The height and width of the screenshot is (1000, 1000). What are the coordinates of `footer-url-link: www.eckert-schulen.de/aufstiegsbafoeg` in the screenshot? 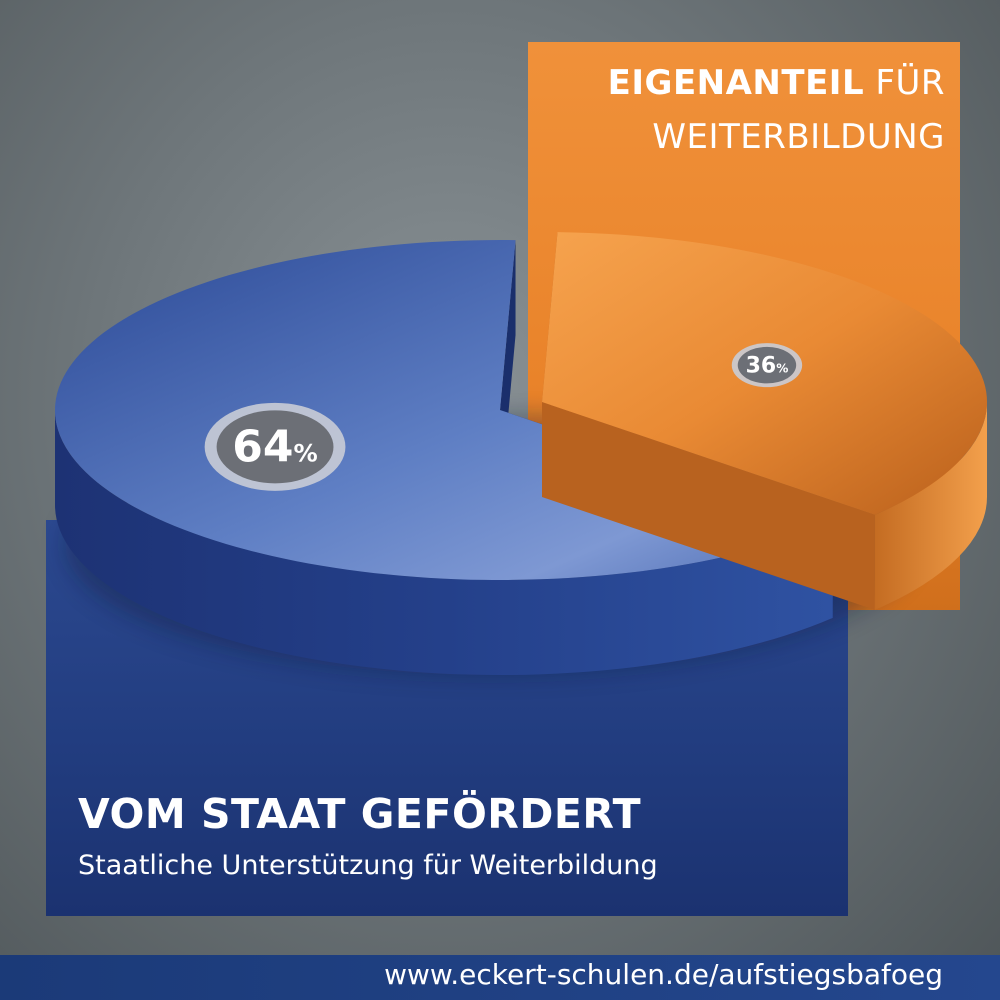 It's located at (663, 974).